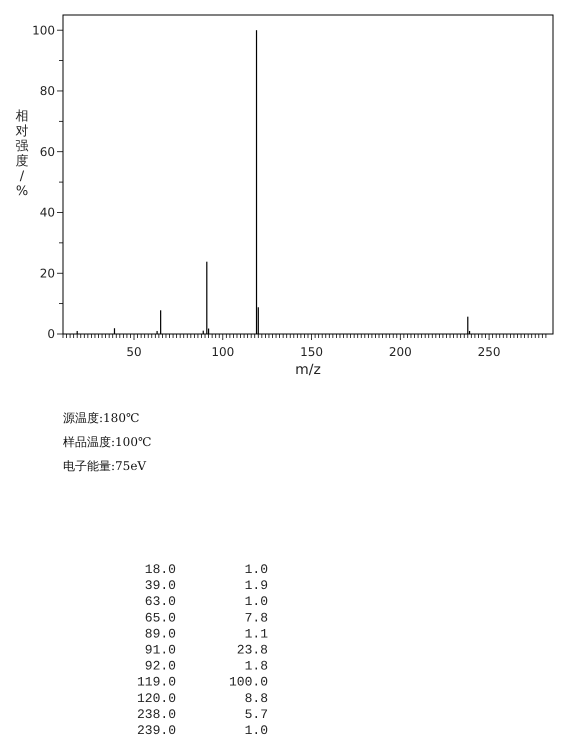 The width and height of the screenshot is (570, 748). What do you see at coordinates (107, 442) in the screenshot?
I see `text: 样品温度:100℃` at bounding box center [107, 442].